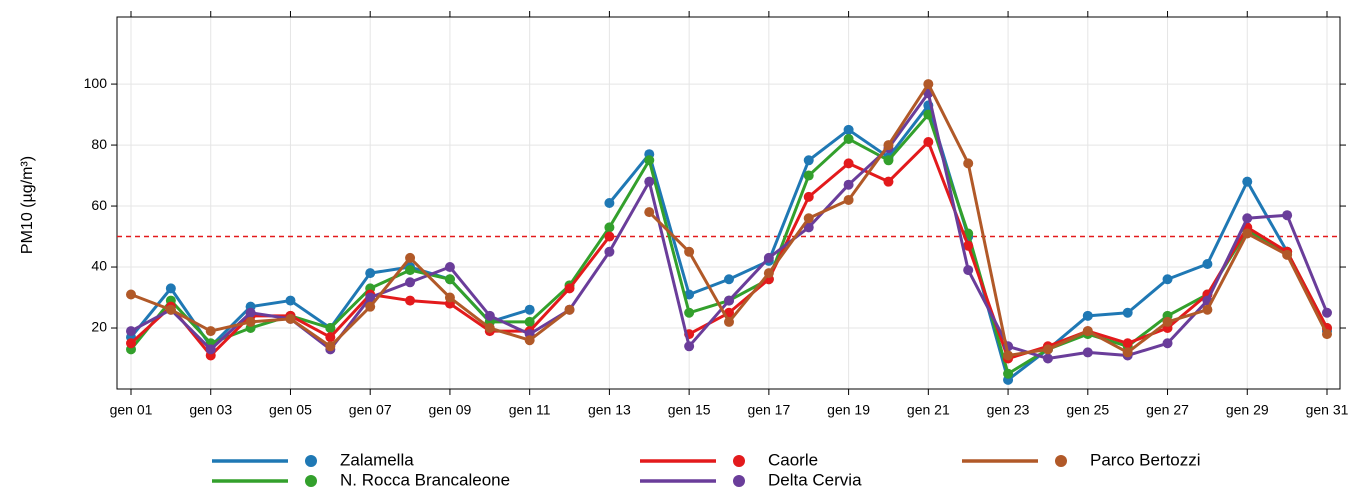 Image resolution: width=1354 pixels, height=495 pixels. I want to click on y-tick-label: 60, so click(99, 205).